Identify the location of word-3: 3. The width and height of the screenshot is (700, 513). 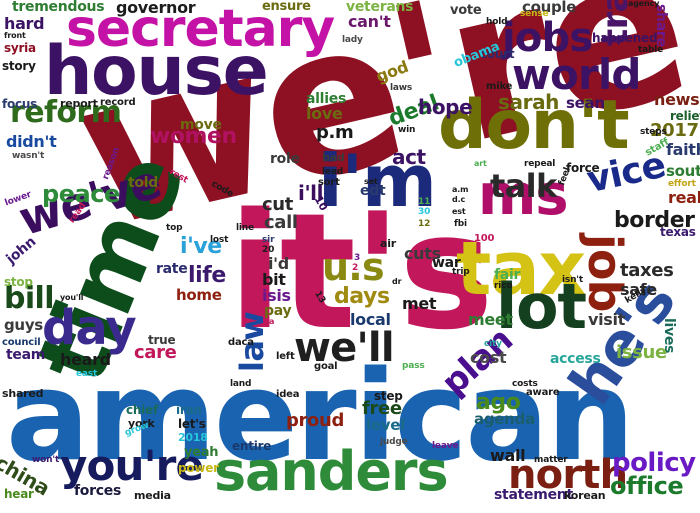
(357, 258).